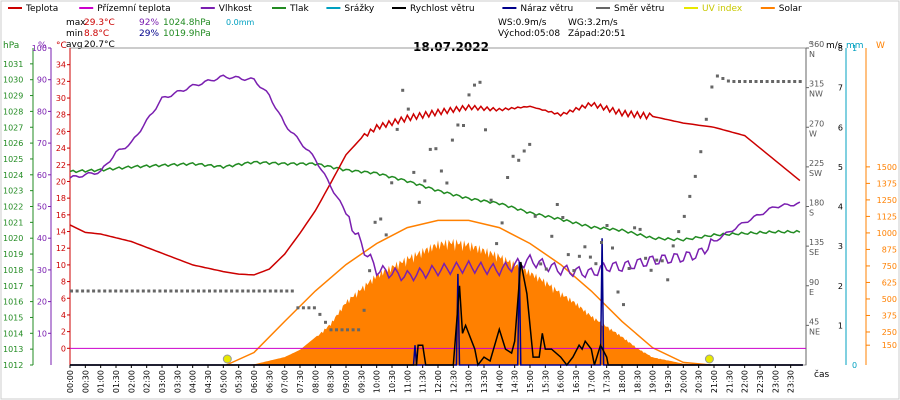 This screenshot has height=400, width=900. What do you see at coordinates (814, 282) in the screenshot?
I see `direction-tick-label-90: 90` at bounding box center [814, 282].